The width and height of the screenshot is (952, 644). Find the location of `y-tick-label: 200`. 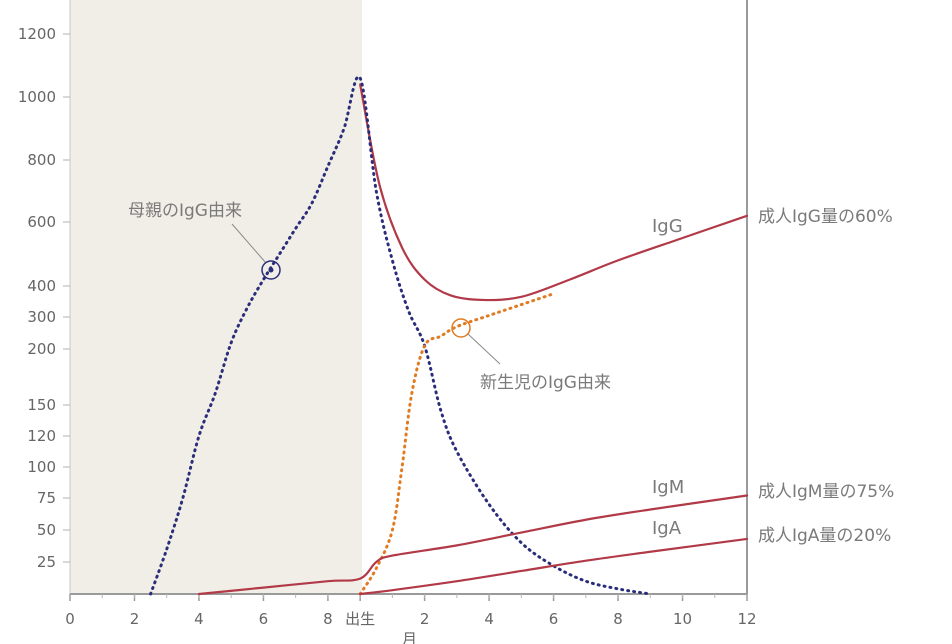

y-tick-label: 200 is located at coordinates (41, 349).